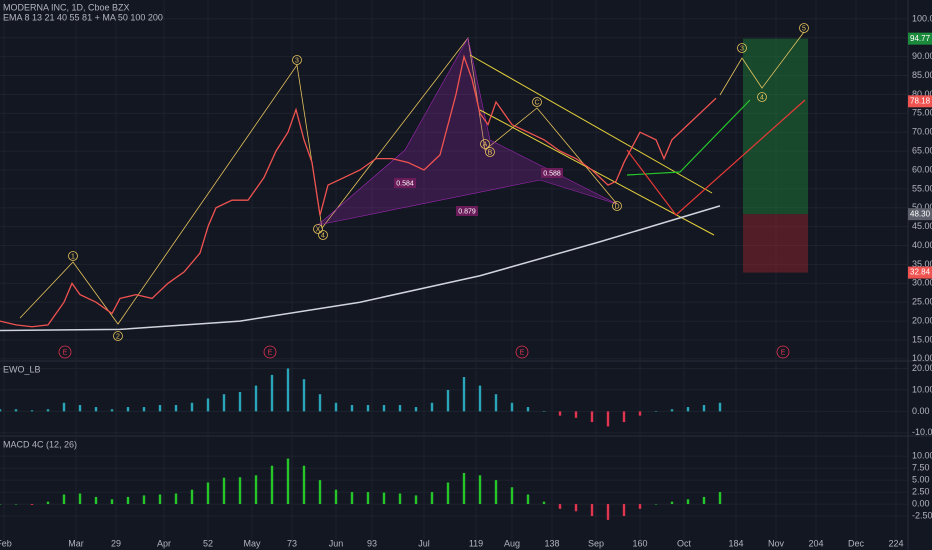  Describe the element at coordinates (922, 283) in the screenshot. I see `y-tick-label: 30.00` at that location.